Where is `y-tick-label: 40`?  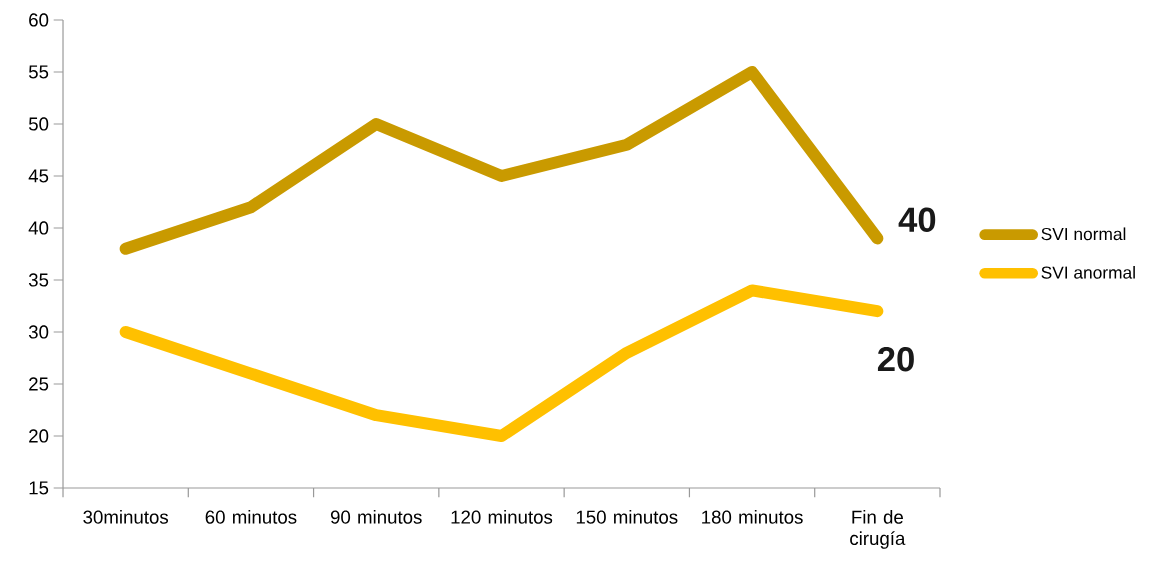 y-tick-label: 40 is located at coordinates (38, 228).